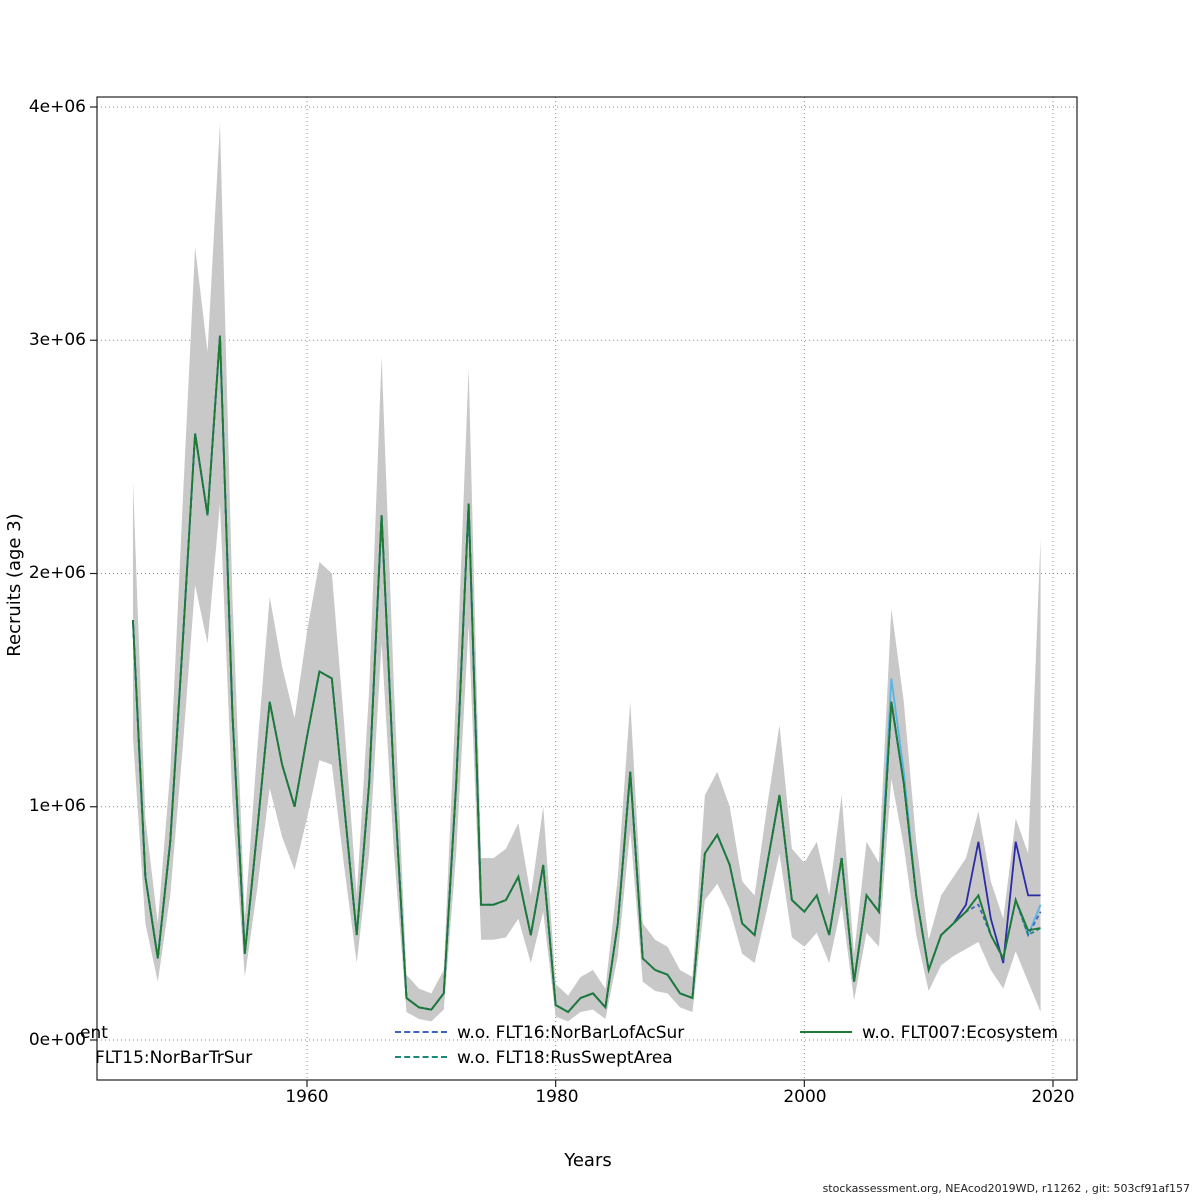  I want to click on x-tick-label: 1980, so click(557, 1097).